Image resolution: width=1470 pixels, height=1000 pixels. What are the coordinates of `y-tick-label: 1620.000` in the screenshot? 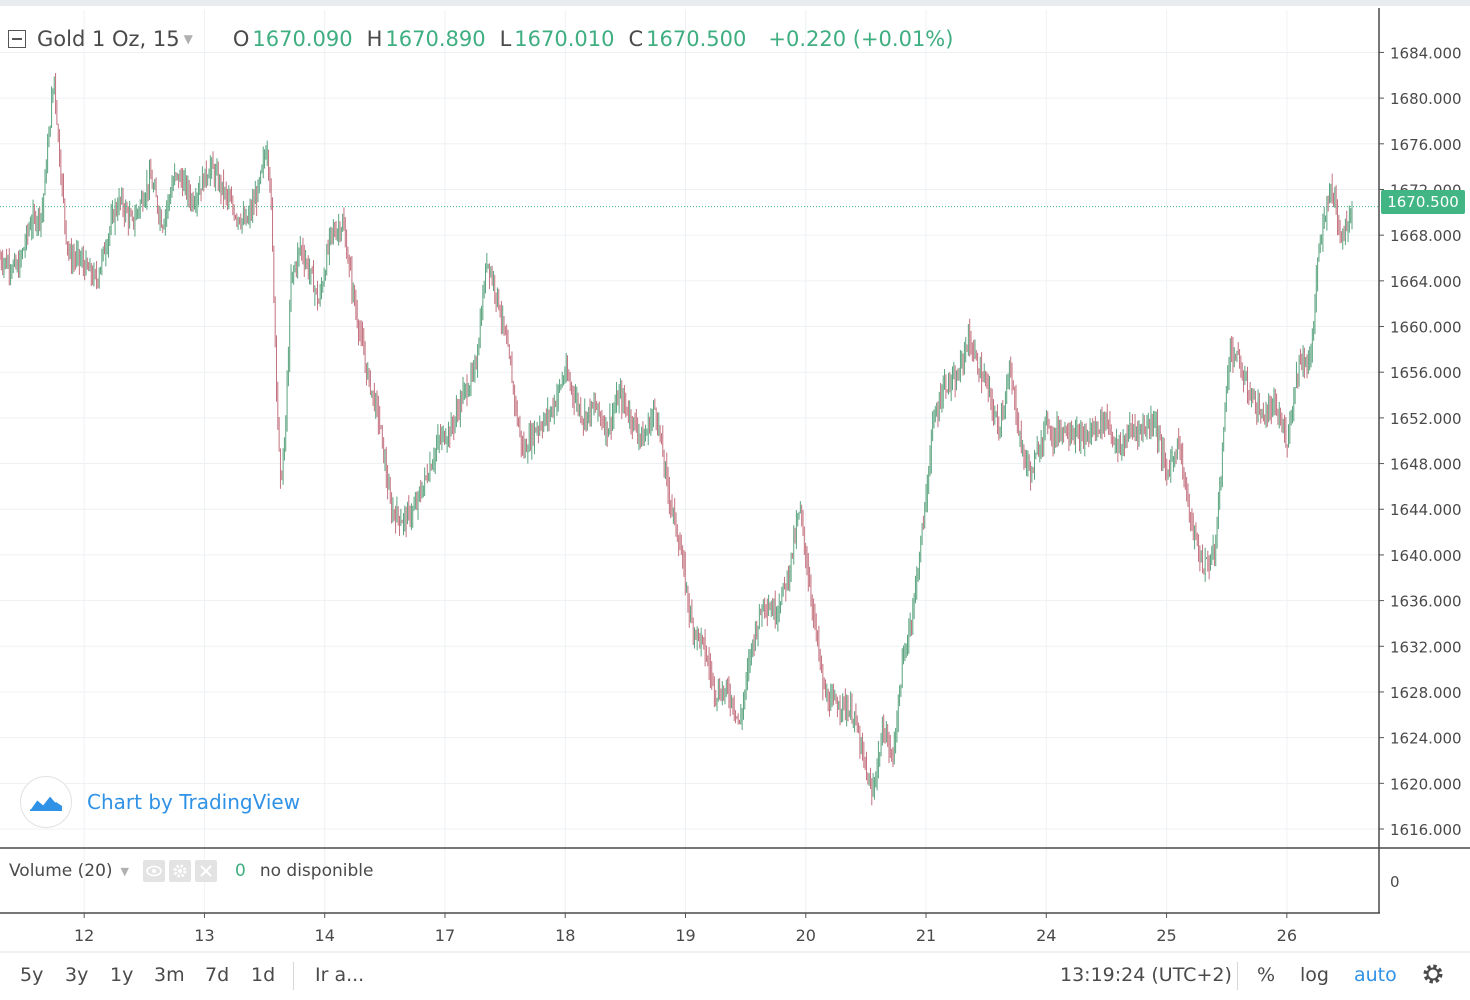 It's located at (1426, 784).